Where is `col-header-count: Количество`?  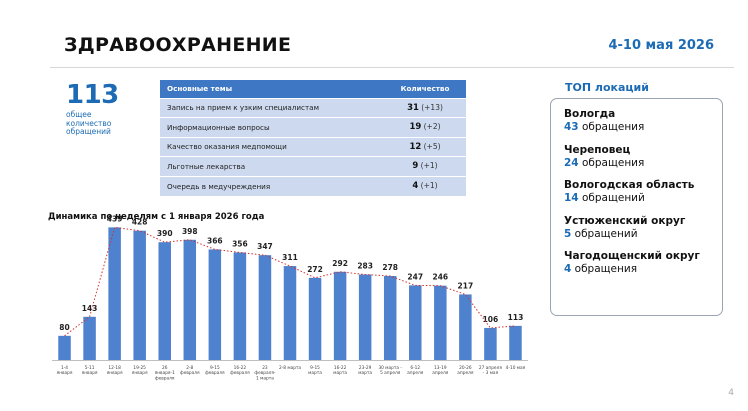 col-header-count: Количество is located at coordinates (425, 89).